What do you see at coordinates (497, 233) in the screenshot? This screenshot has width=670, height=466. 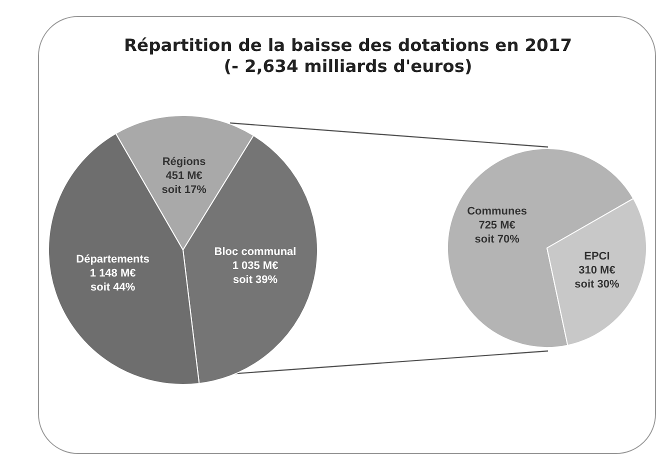 I see `data-label: 725 M€ soit 70%` at bounding box center [497, 233].